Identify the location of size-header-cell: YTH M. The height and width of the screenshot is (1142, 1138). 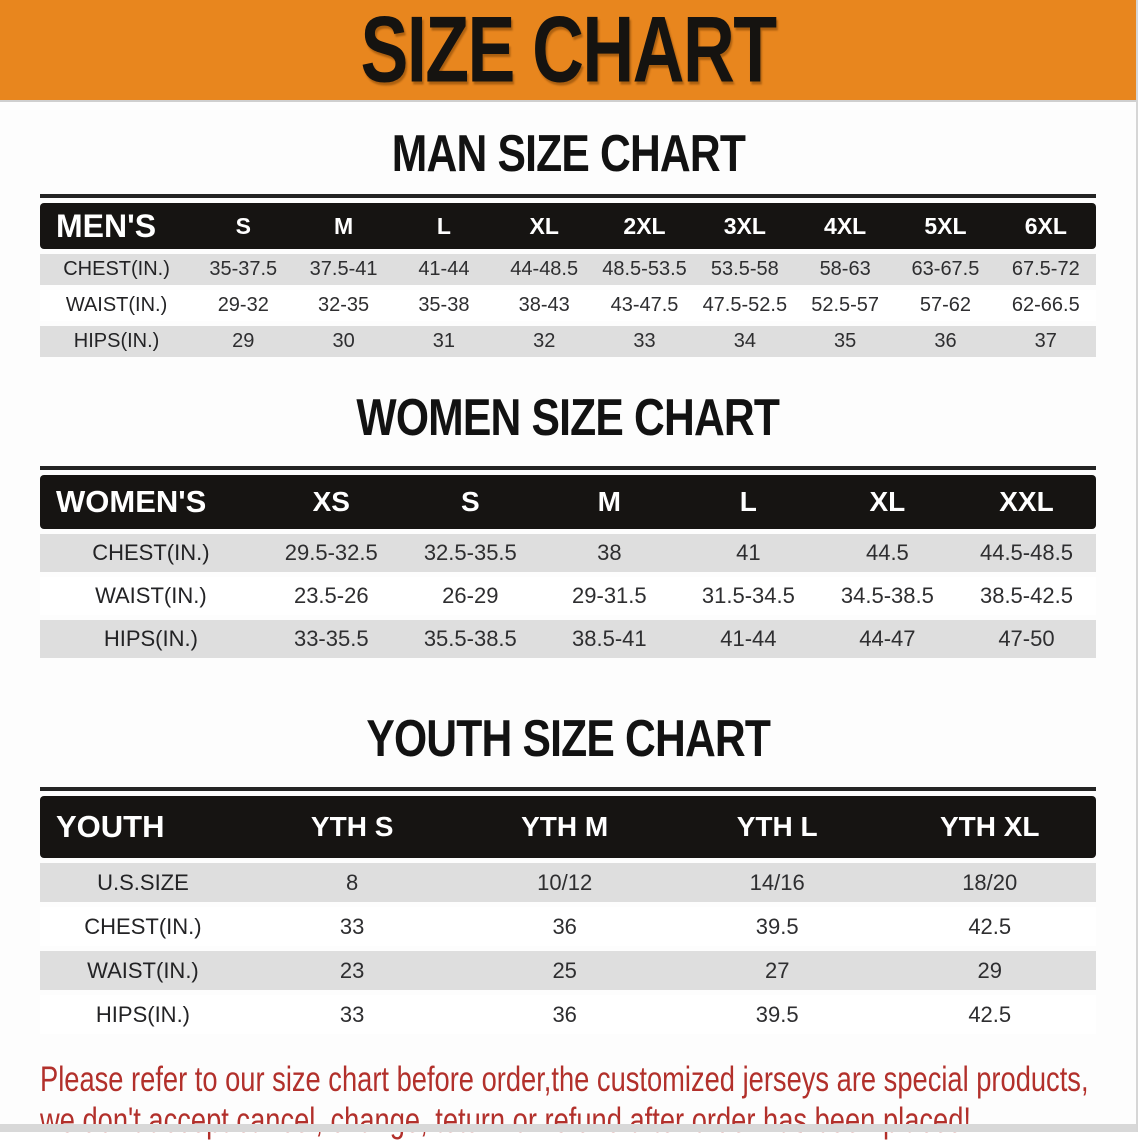
(564, 827).